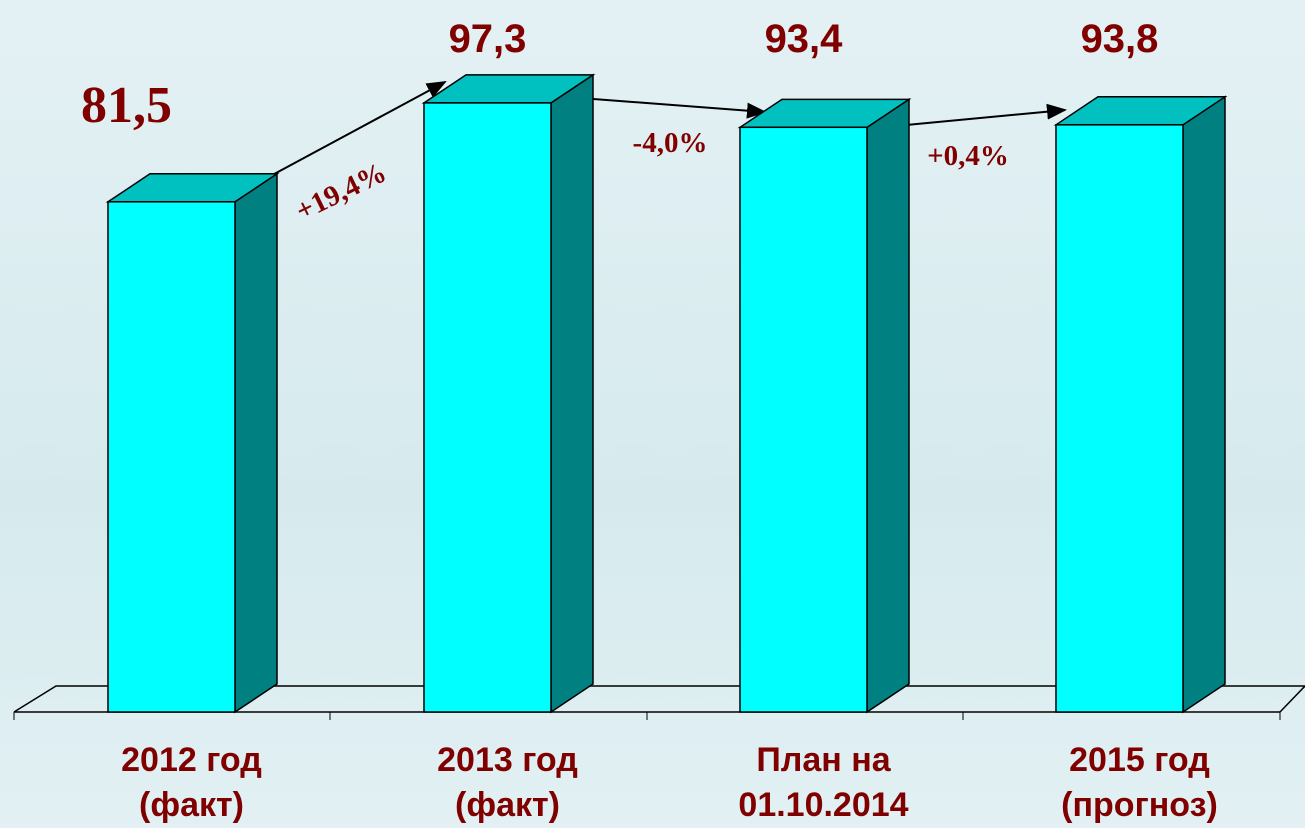 This screenshot has width=1305, height=828. What do you see at coordinates (341, 191) in the screenshot?
I see `change-annotation: +19,4%` at bounding box center [341, 191].